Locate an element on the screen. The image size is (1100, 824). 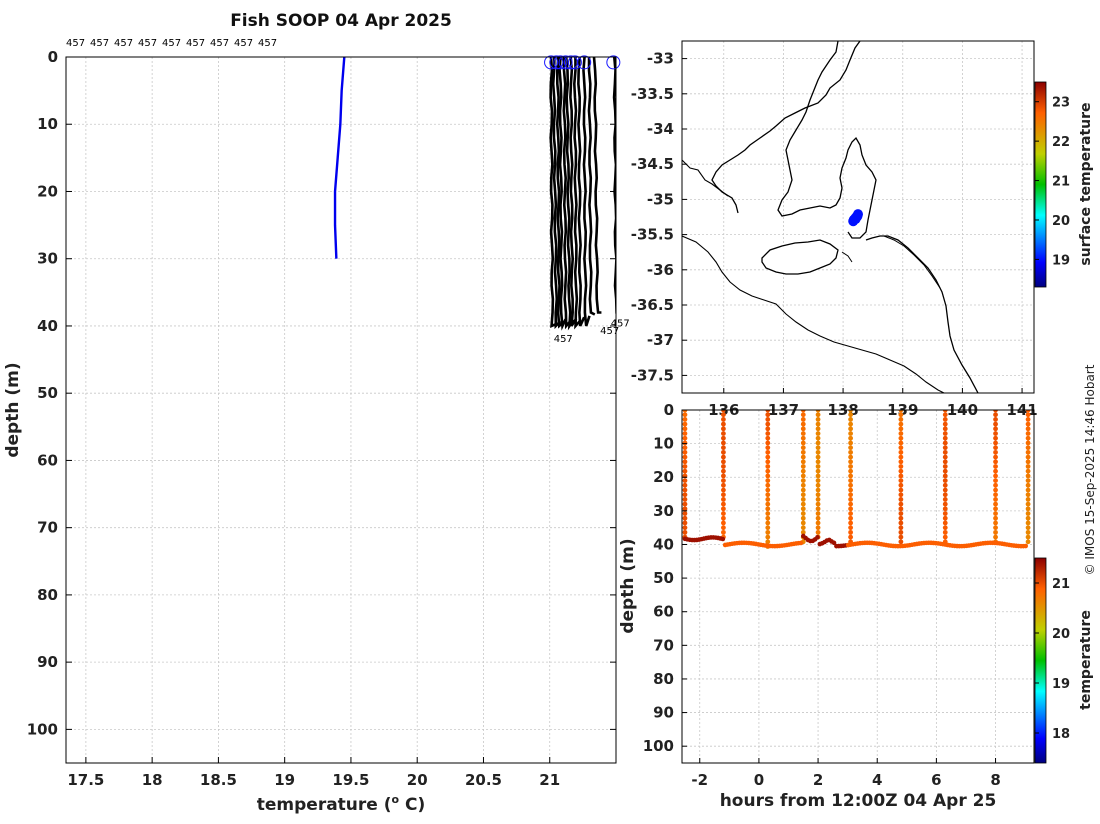
current-profile is located at coordinates (339, 158).